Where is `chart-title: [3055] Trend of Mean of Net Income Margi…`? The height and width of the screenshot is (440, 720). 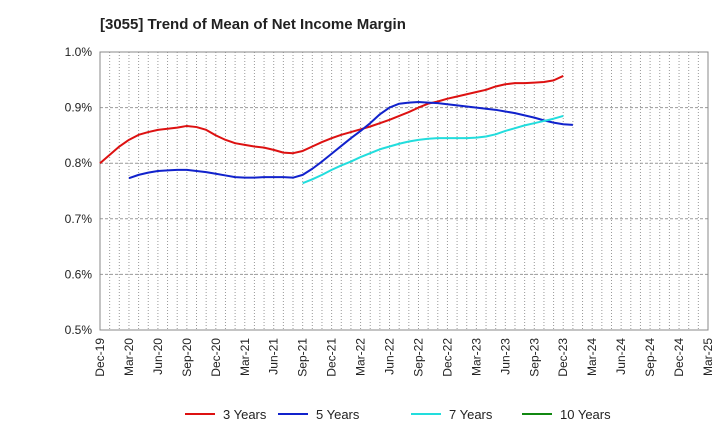
chart-title: [3055] Trend of Mean of Net Income Margi… is located at coordinates (253, 24).